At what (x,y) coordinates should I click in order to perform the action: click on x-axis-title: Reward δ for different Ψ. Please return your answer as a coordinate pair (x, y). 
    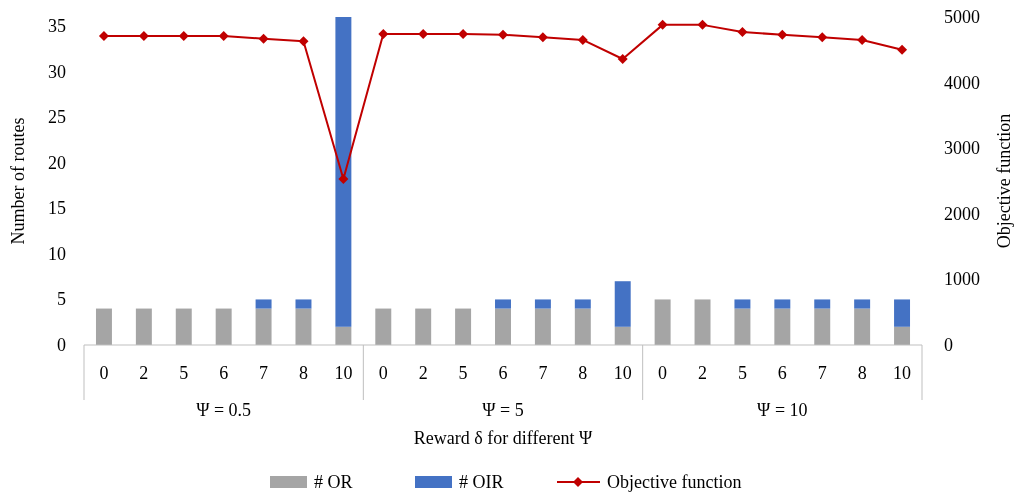
    Looking at the image, I should click on (503, 438).